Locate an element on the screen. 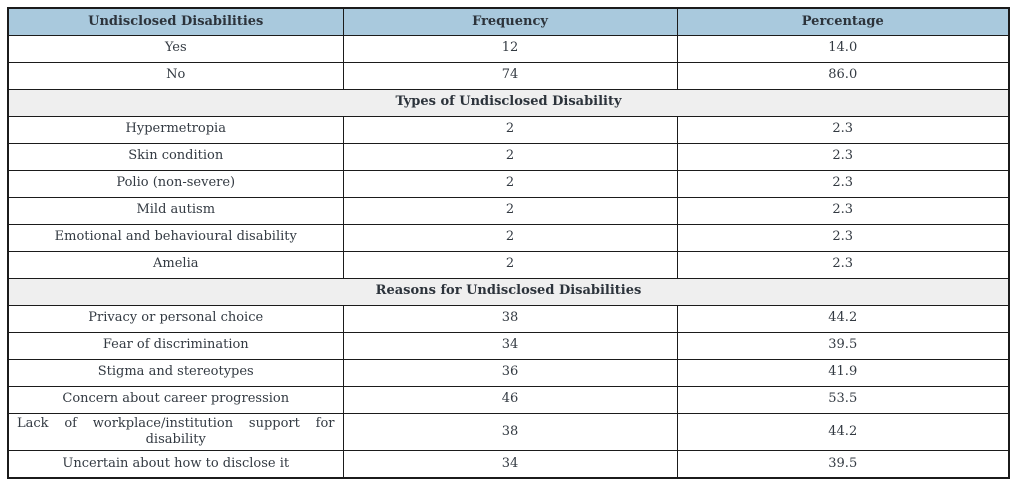  table-row: Yes 12 14.0 is located at coordinates (508, 48).